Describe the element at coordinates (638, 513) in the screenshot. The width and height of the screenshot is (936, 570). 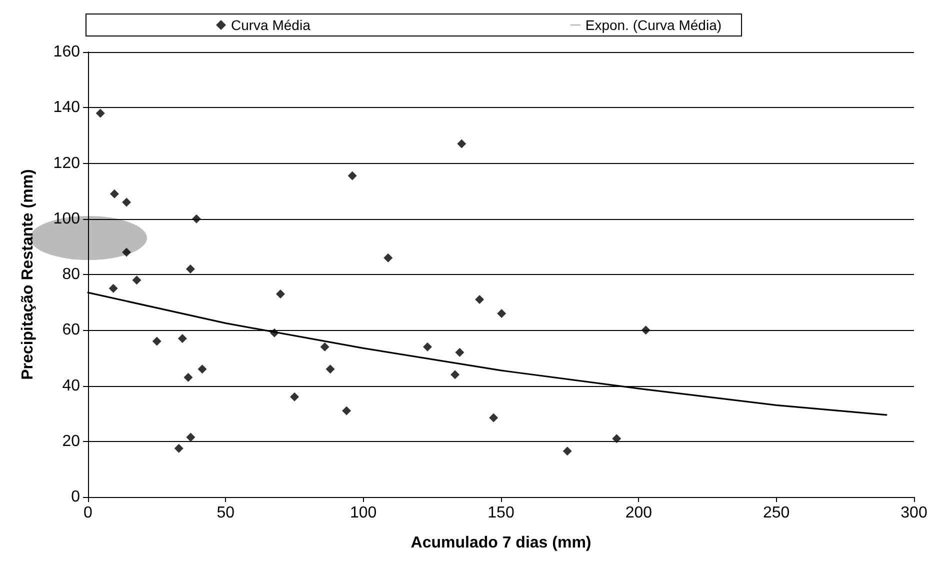
I see `x-tick-label: 200` at that location.